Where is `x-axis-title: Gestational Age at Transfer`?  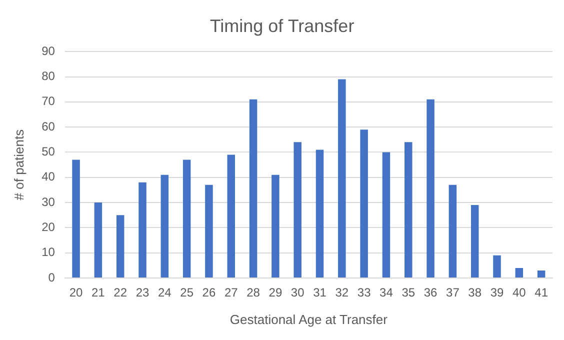 x-axis-title: Gestational Age at Transfer is located at coordinates (309, 319).